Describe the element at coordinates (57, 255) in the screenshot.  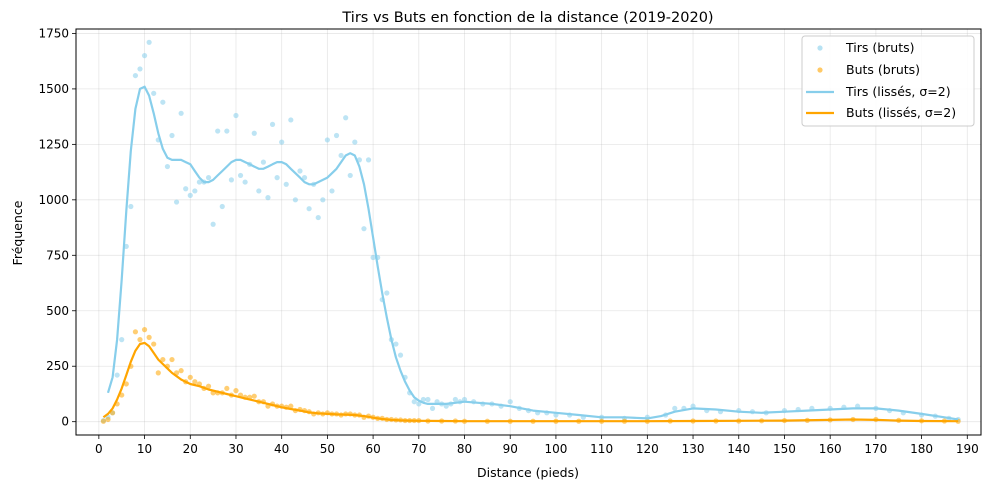
I see `y-tick-label: 750` at that location.